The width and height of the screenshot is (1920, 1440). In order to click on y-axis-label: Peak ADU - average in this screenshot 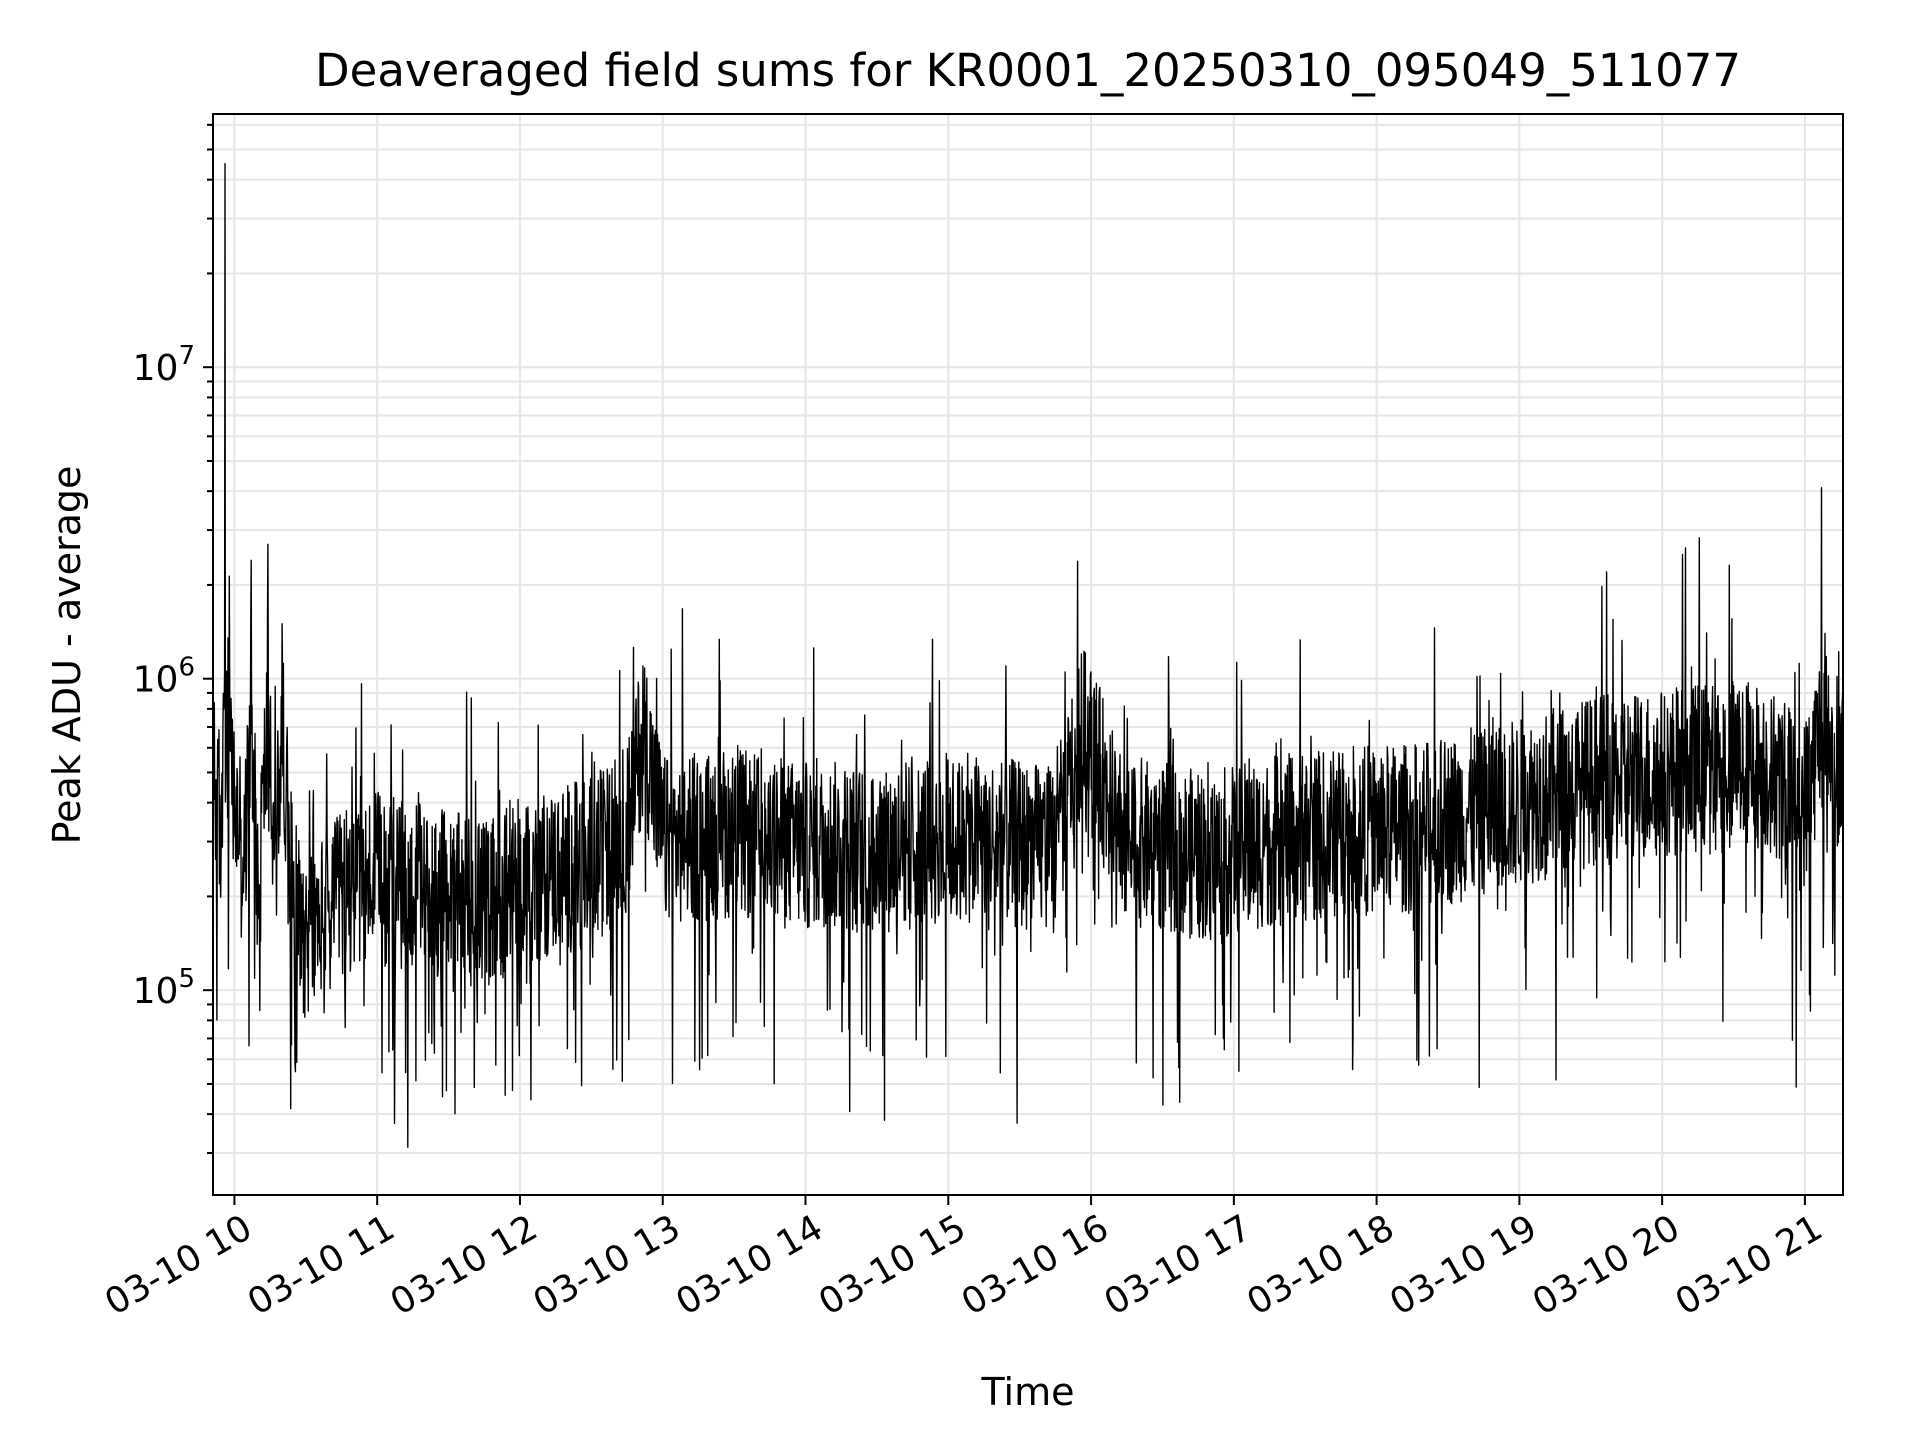, I will do `click(67, 655)`.